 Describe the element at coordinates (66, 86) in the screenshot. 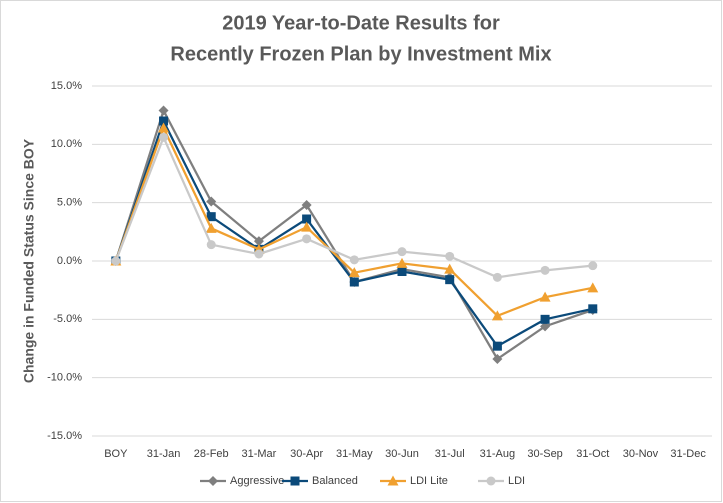

I see `y-tick-label: 15.0%` at that location.